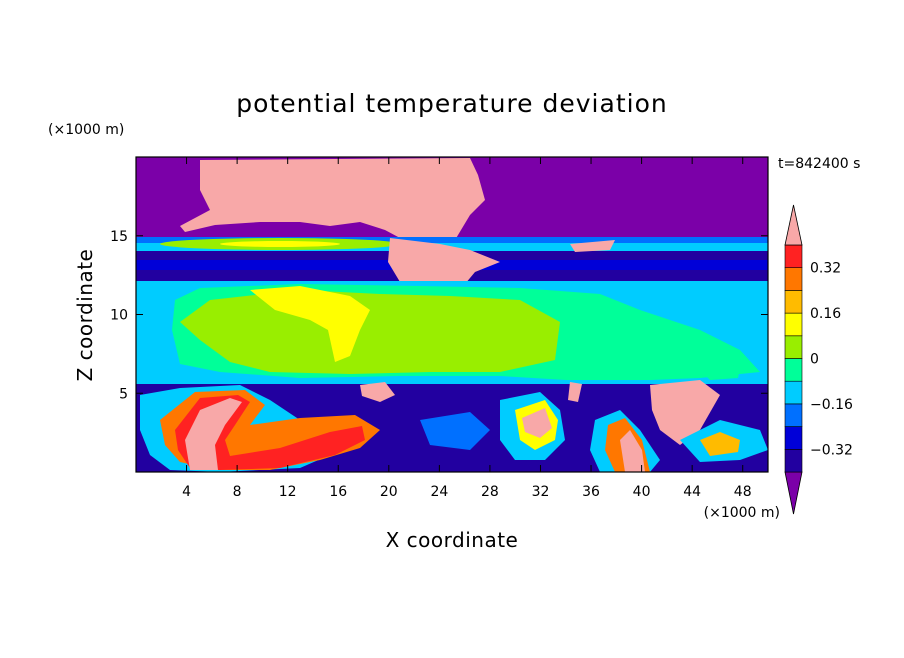 The image size is (904, 658). Describe the element at coordinates (814, 360) in the screenshot. I see `colorbar-label: 0` at that location.